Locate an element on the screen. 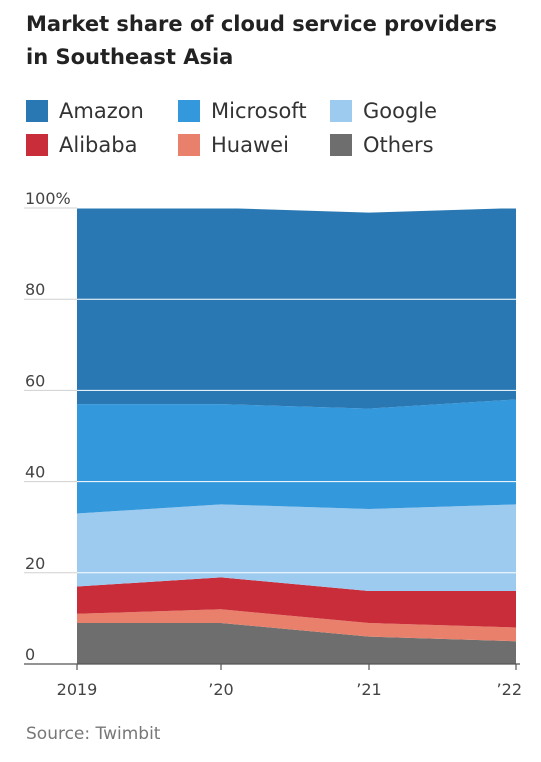 The width and height of the screenshot is (541, 762). area-alibaba is located at coordinates (296, 602).